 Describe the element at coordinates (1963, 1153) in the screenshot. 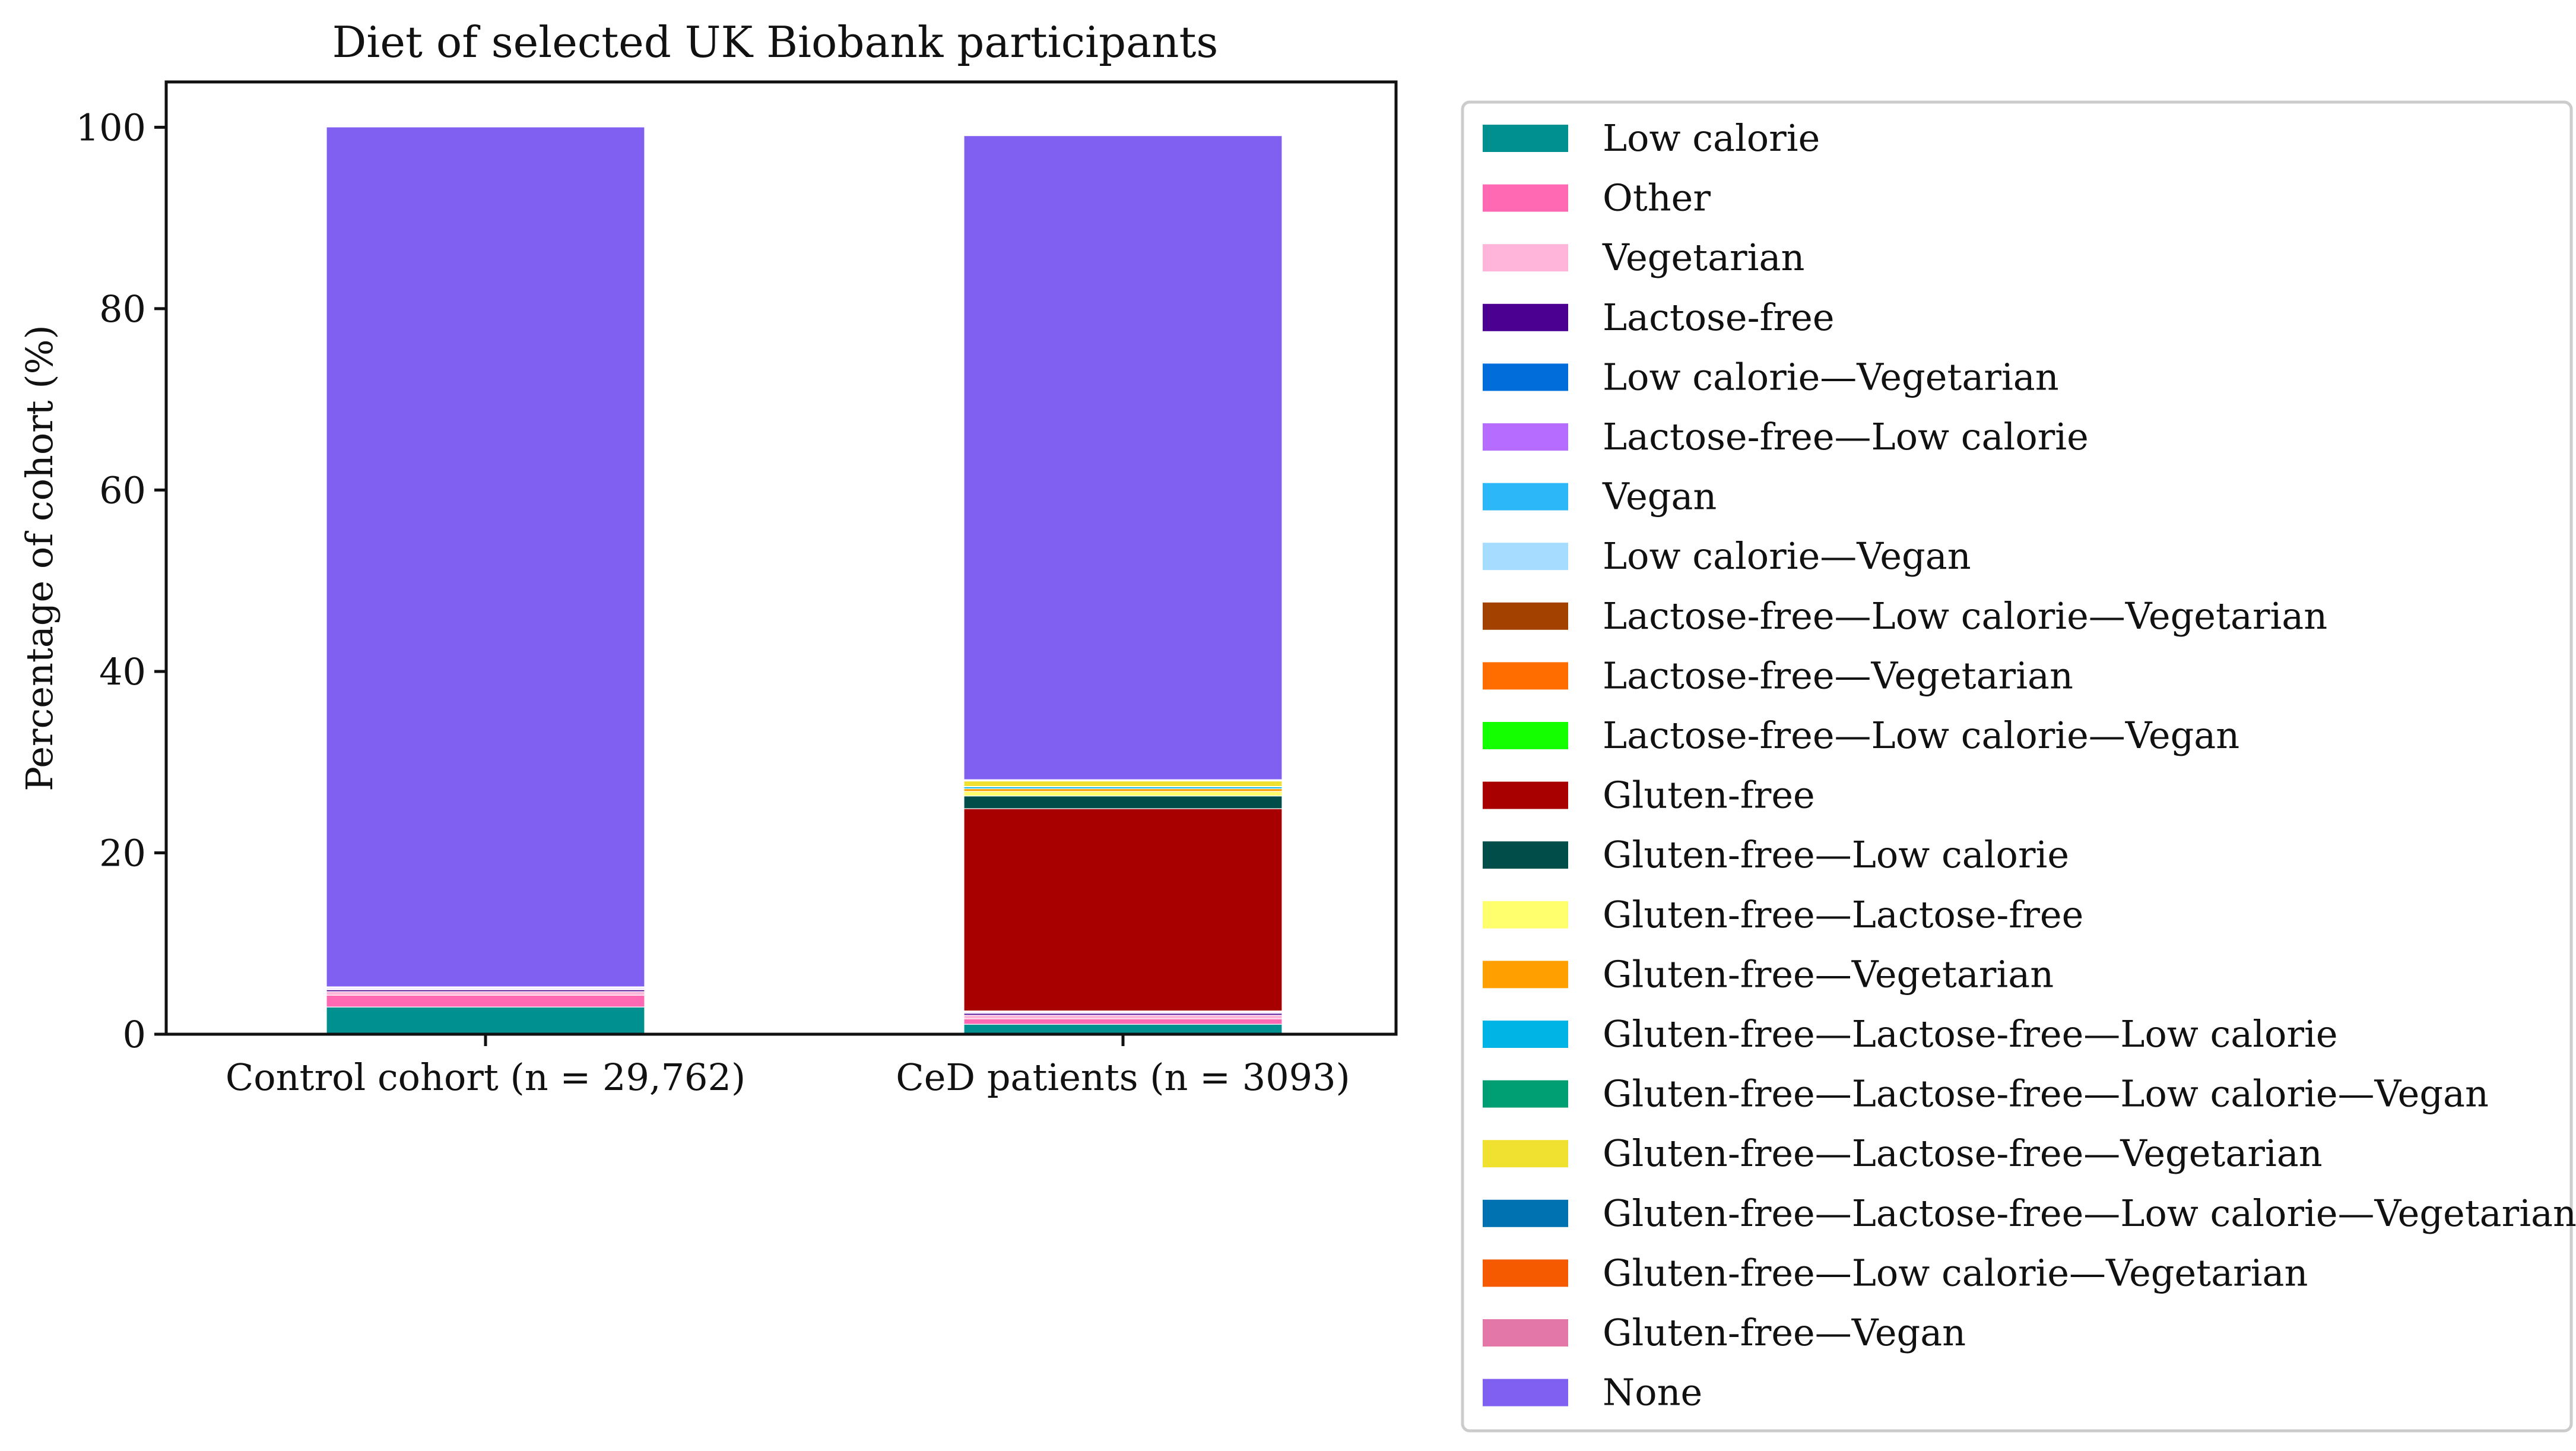

I see `legend-label: Gluten-free—Lactose-free—Vegetarian` at that location.